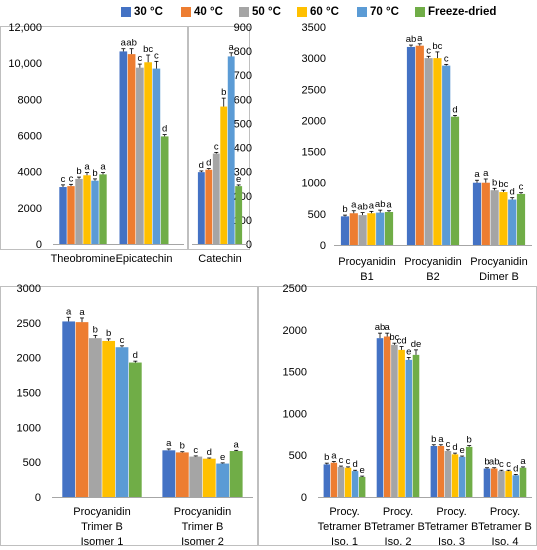 The height and width of the screenshot is (550, 537). I want to click on x-category-label: Isomer 1, so click(102, 542).